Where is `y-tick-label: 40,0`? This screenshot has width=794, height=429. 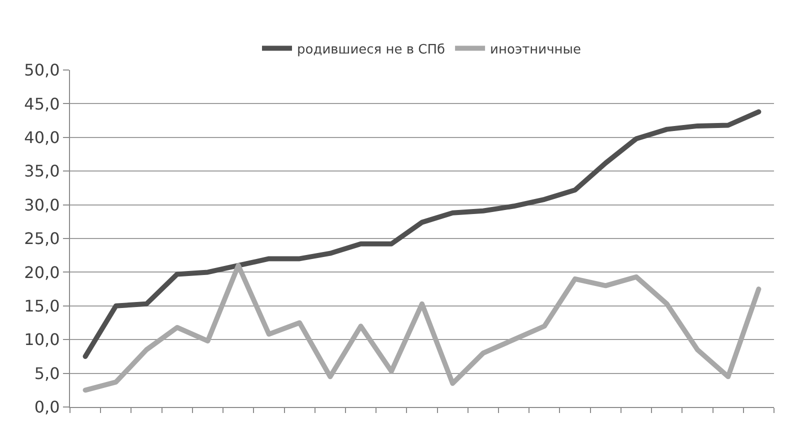
y-tick-label: 40,0 is located at coordinates (42, 137).